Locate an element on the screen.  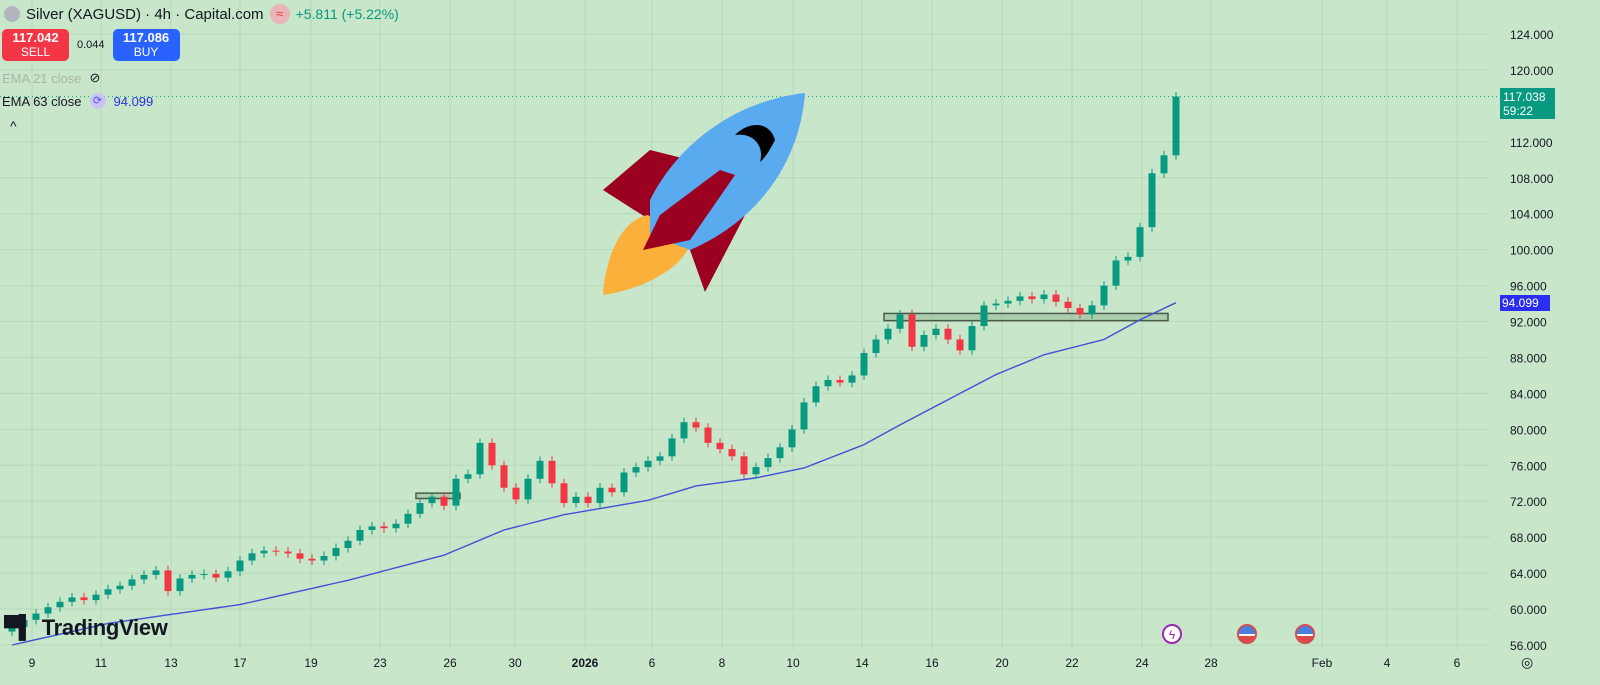
last-price-label: 117.038 59:22 is located at coordinates (1527, 103).